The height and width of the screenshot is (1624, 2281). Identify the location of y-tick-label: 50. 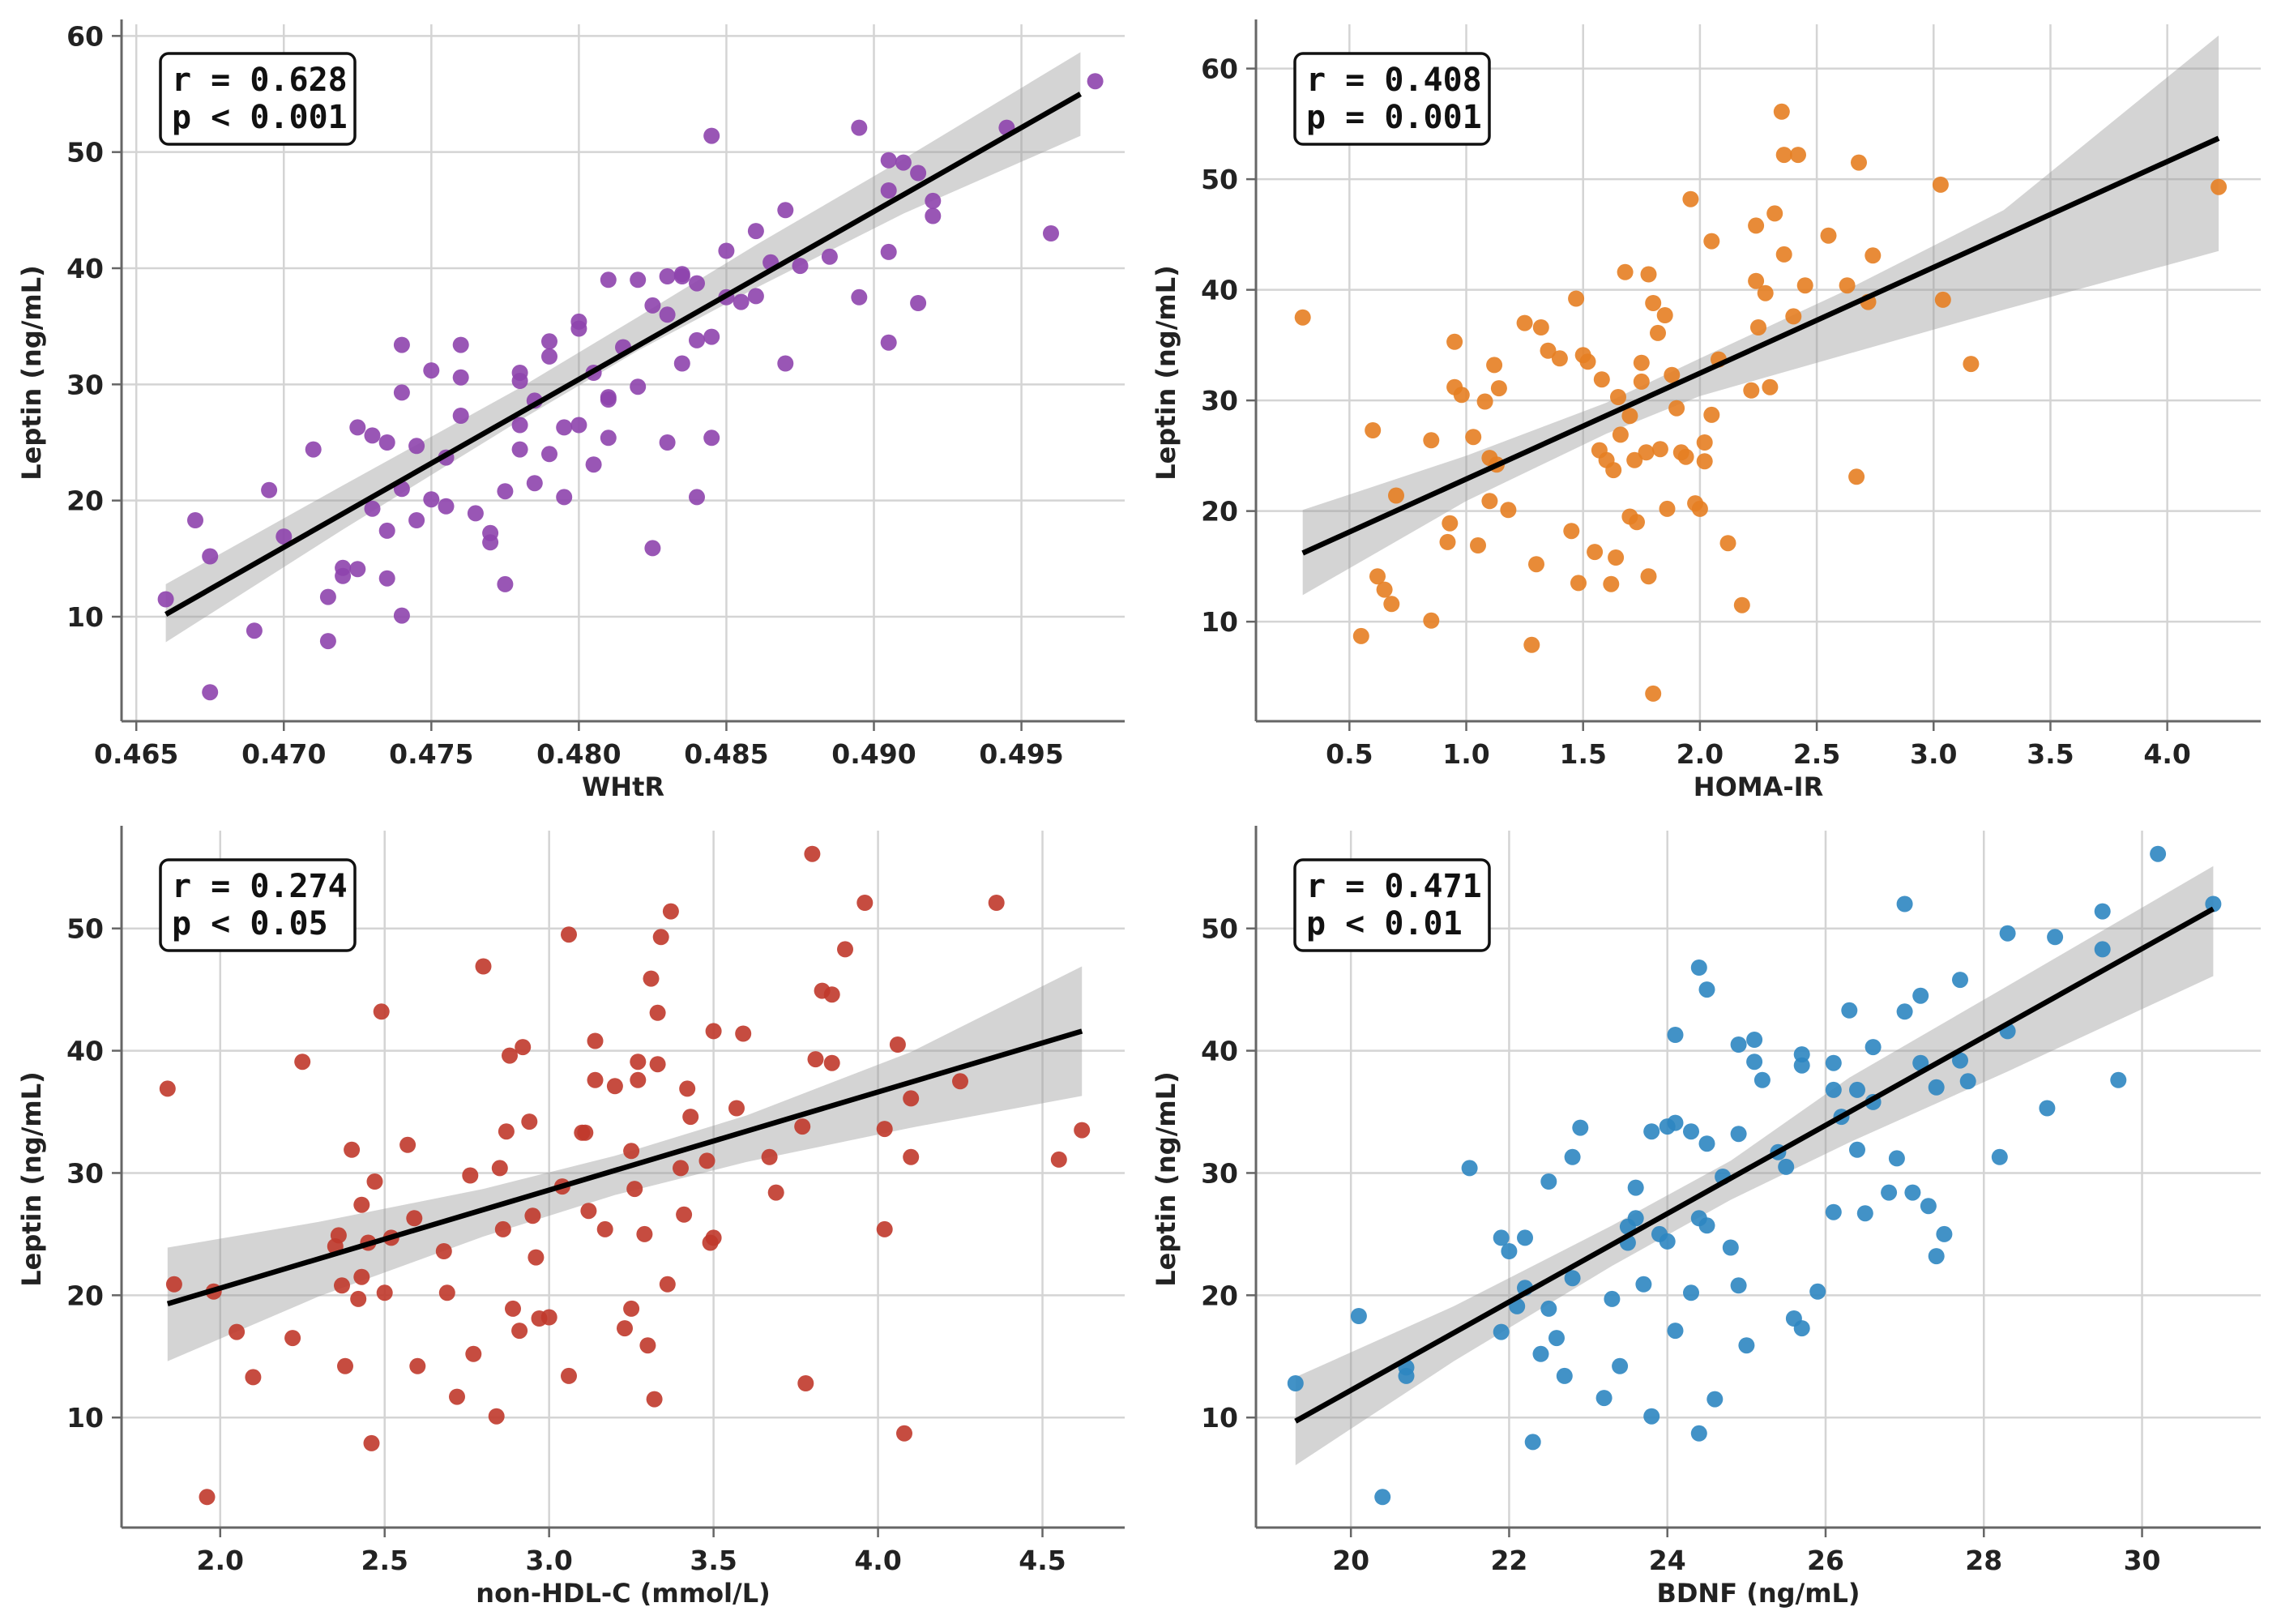
(85, 929).